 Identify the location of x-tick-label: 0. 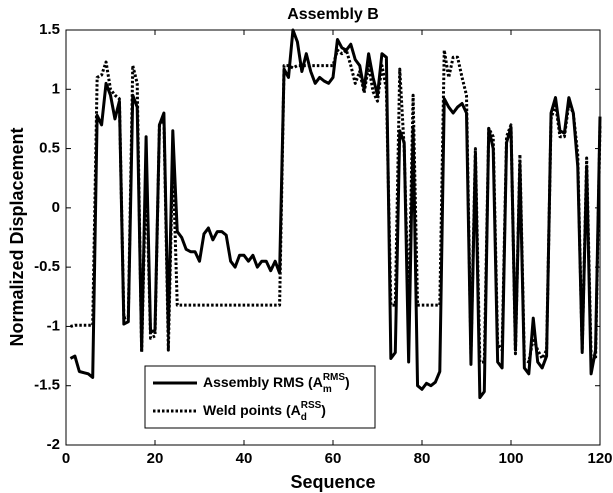
(66, 458).